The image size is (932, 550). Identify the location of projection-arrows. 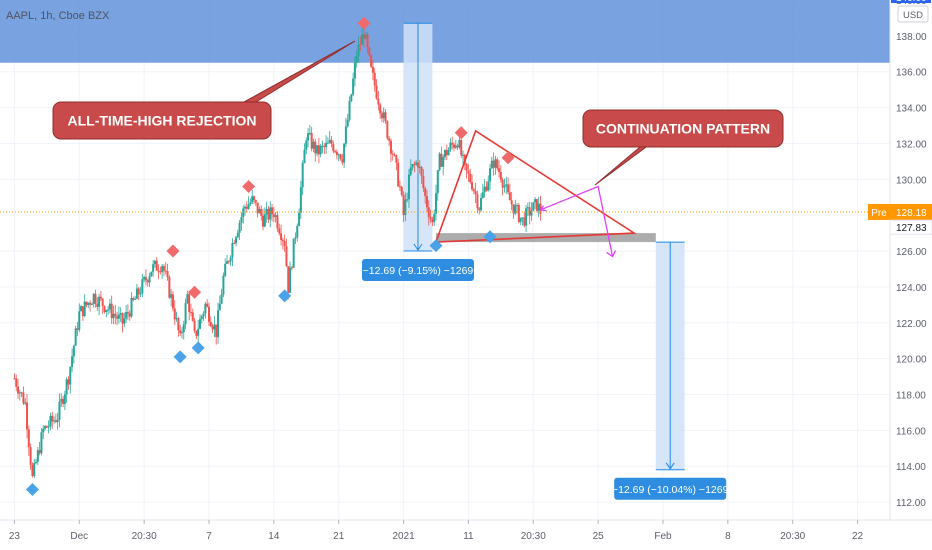
(578, 221).